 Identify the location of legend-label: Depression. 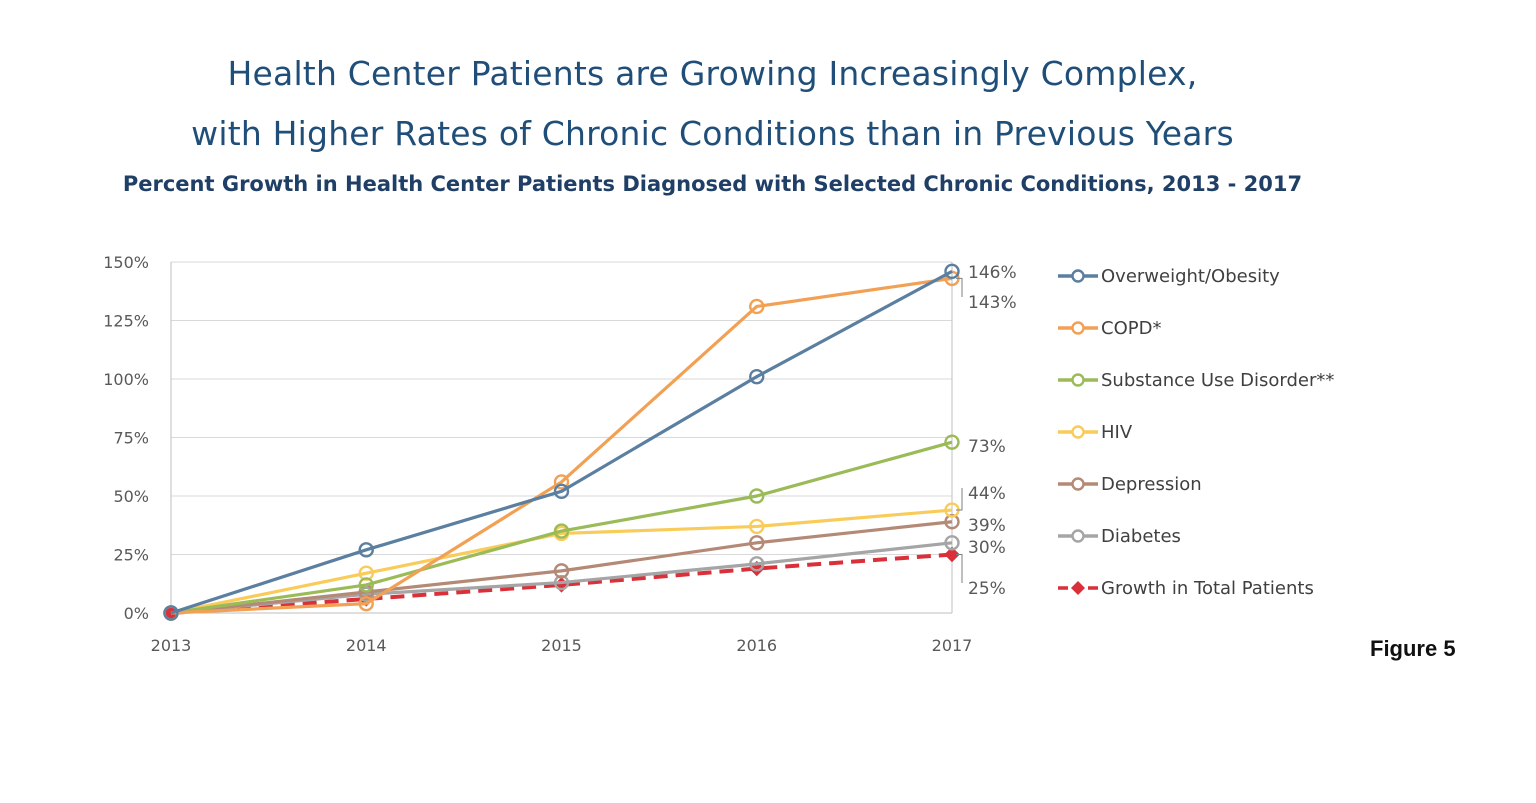
(1151, 484).